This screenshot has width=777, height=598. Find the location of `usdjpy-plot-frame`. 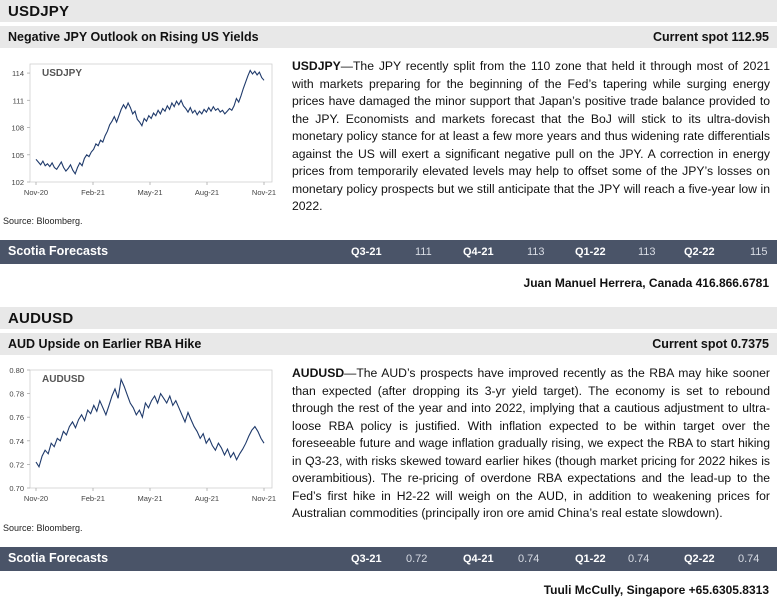

usdjpy-plot-frame is located at coordinates (151, 123).